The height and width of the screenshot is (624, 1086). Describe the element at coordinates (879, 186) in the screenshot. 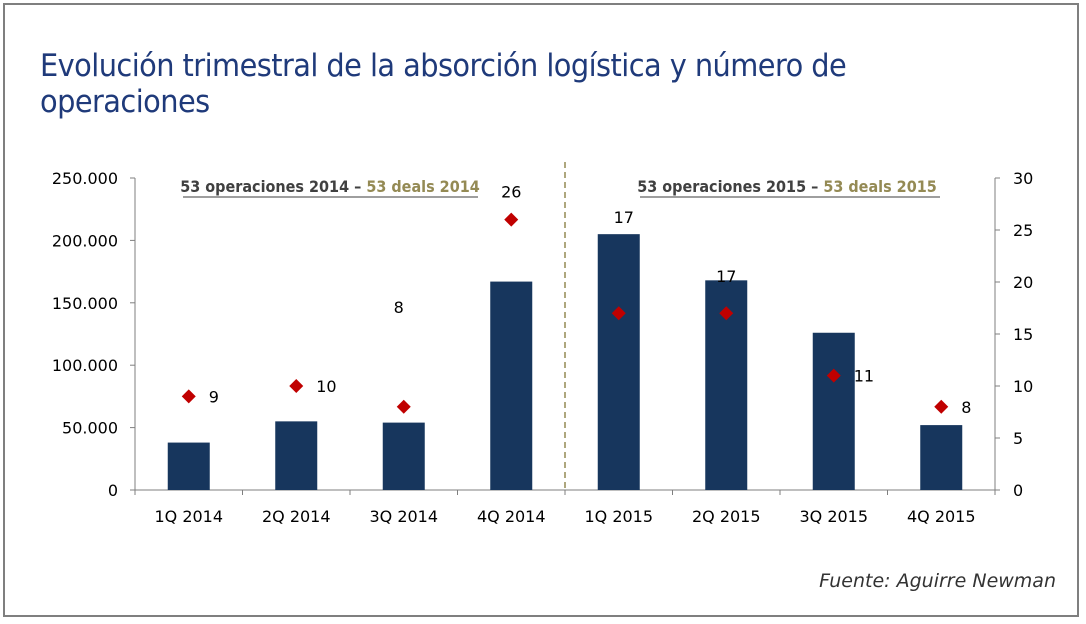

I see `annotation-deals: 53 deals 2015` at that location.